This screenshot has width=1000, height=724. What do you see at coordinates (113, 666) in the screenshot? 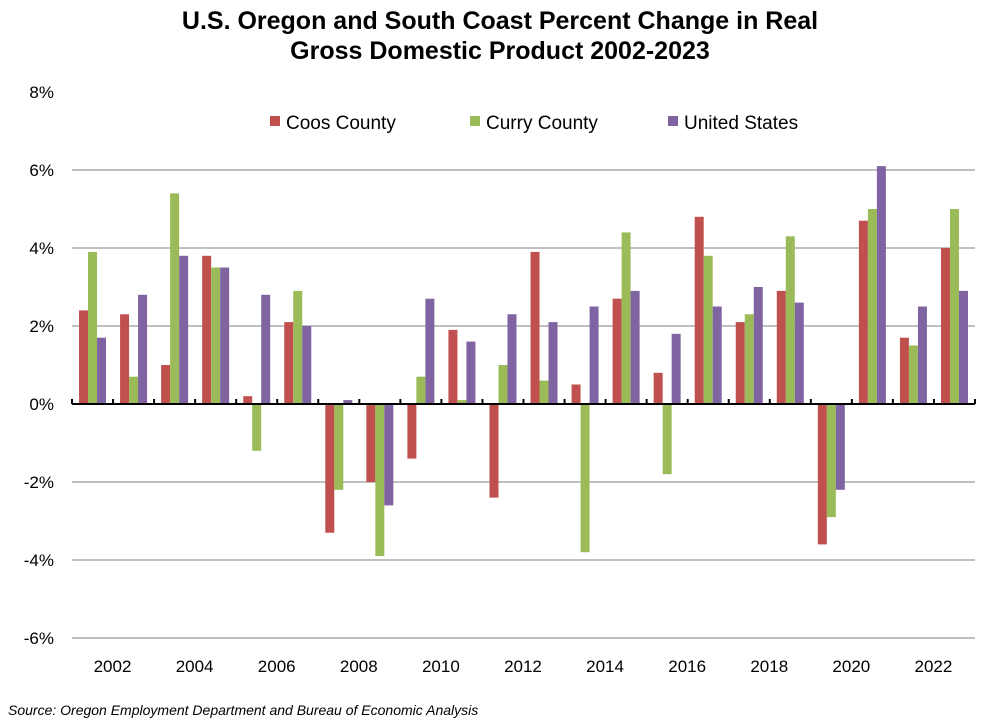
I see `x-tick-label: 2002` at bounding box center [113, 666].